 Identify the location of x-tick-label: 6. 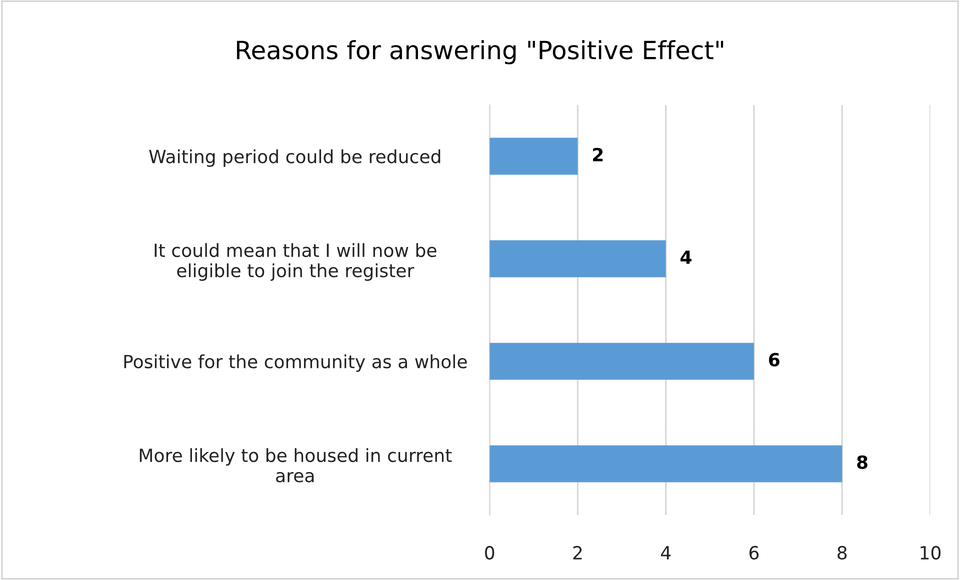
(754, 553).